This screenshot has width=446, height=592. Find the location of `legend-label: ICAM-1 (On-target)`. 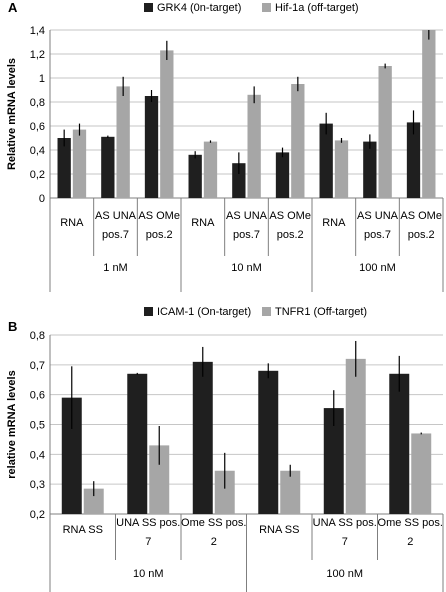

legend-label: ICAM-1 (On-target) is located at coordinates (204, 312).